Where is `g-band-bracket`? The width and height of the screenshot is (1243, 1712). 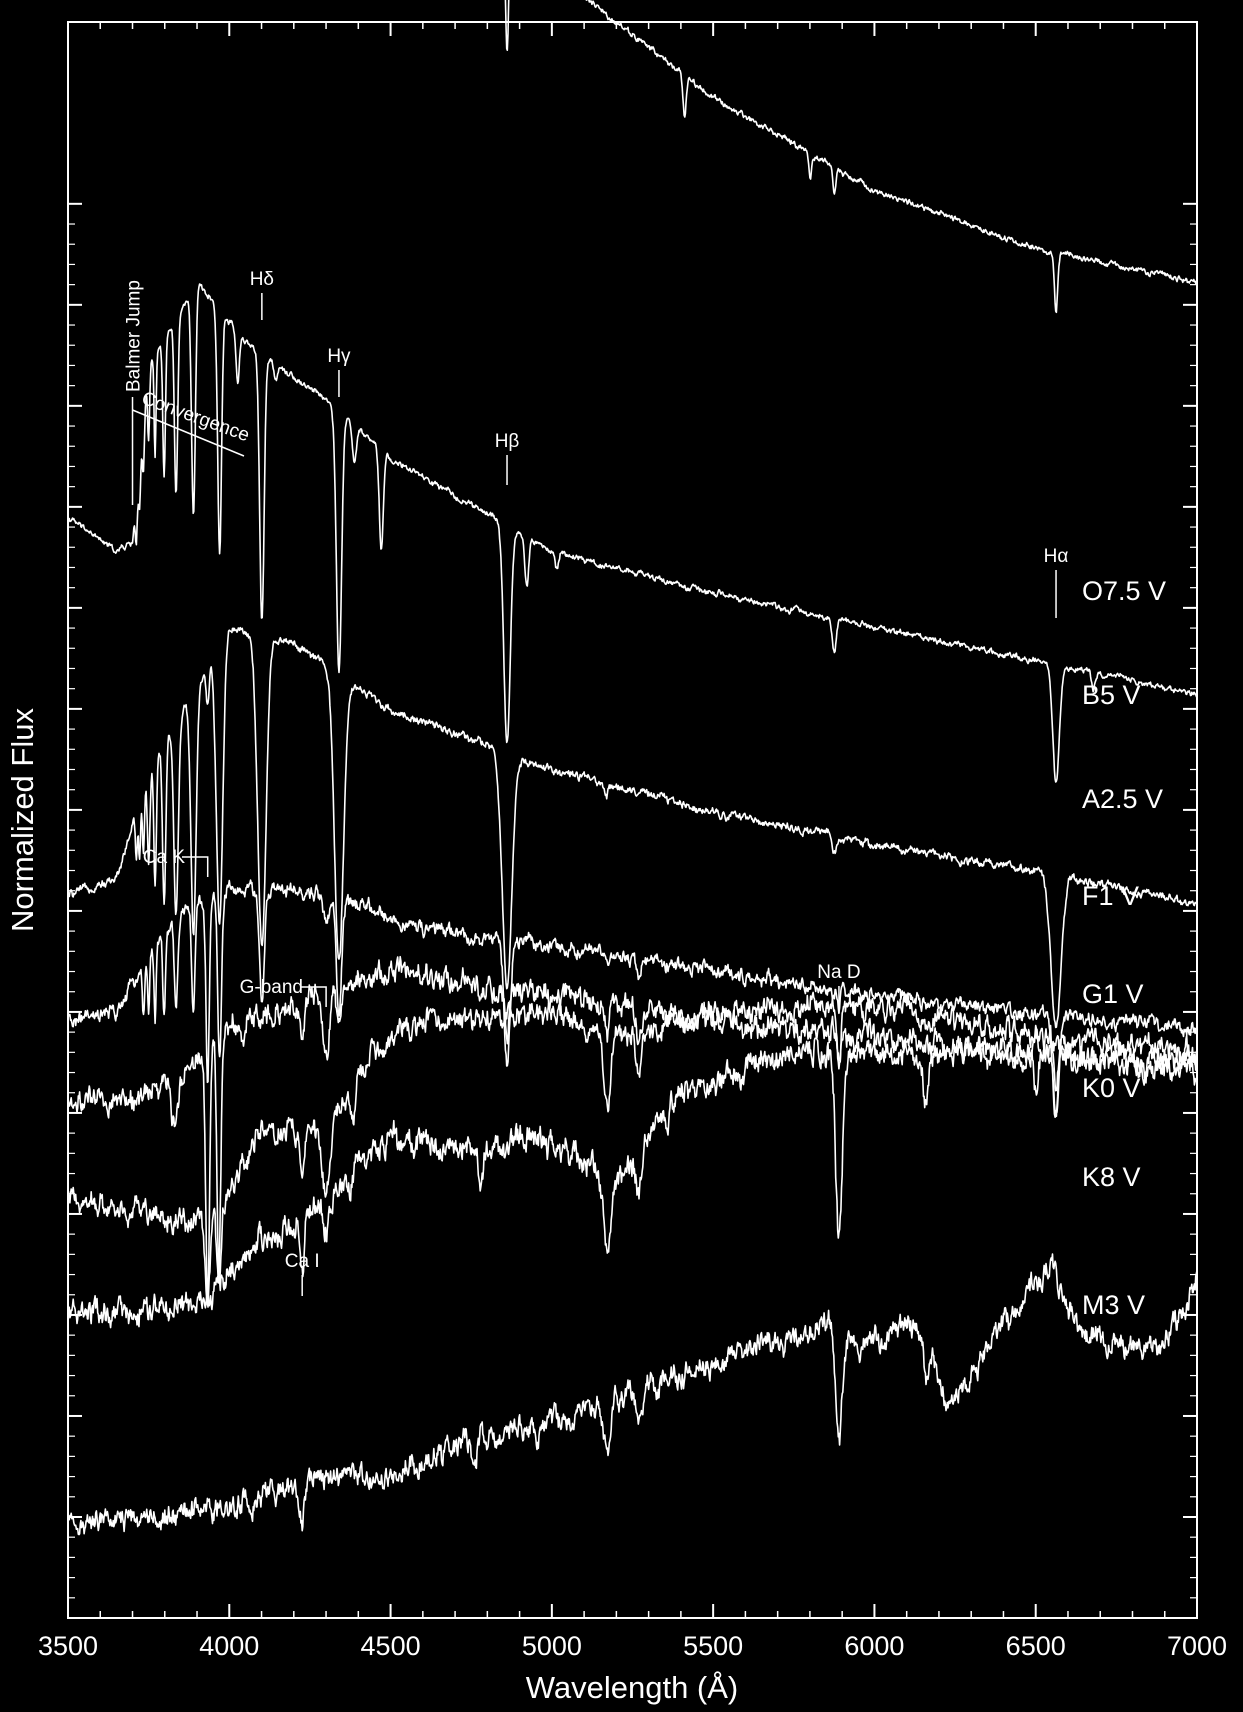
g-band-bracket is located at coordinates (313, 996).